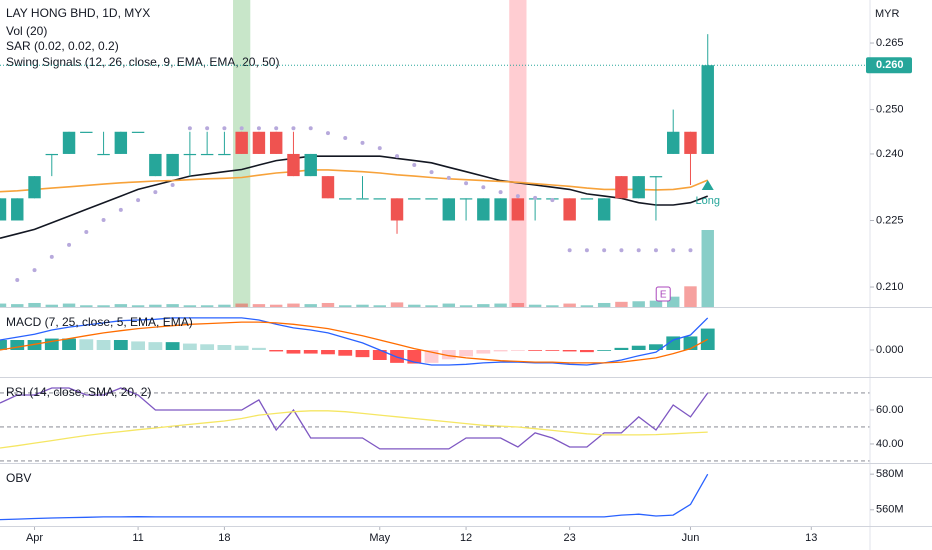  What do you see at coordinates (707, 184) in the screenshot?
I see `long-signal-arrow` at bounding box center [707, 184].